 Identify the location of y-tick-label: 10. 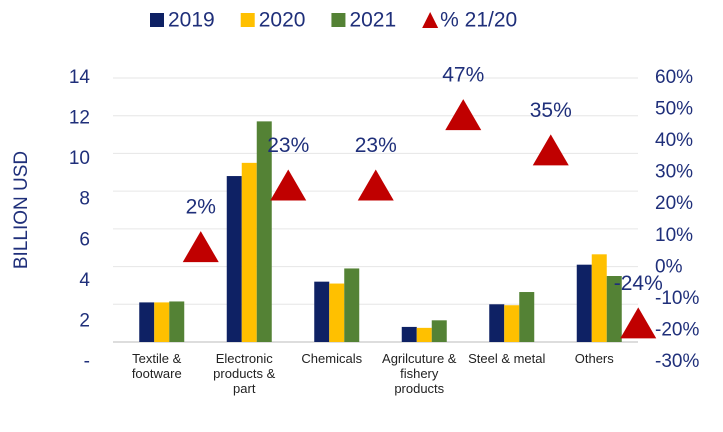
(79, 158).